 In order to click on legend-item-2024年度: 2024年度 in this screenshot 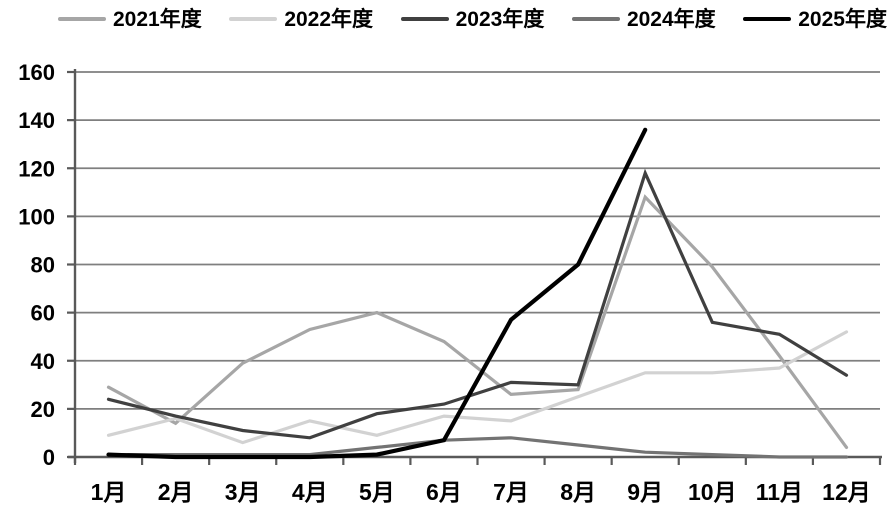, I will do `click(643, 19)`.